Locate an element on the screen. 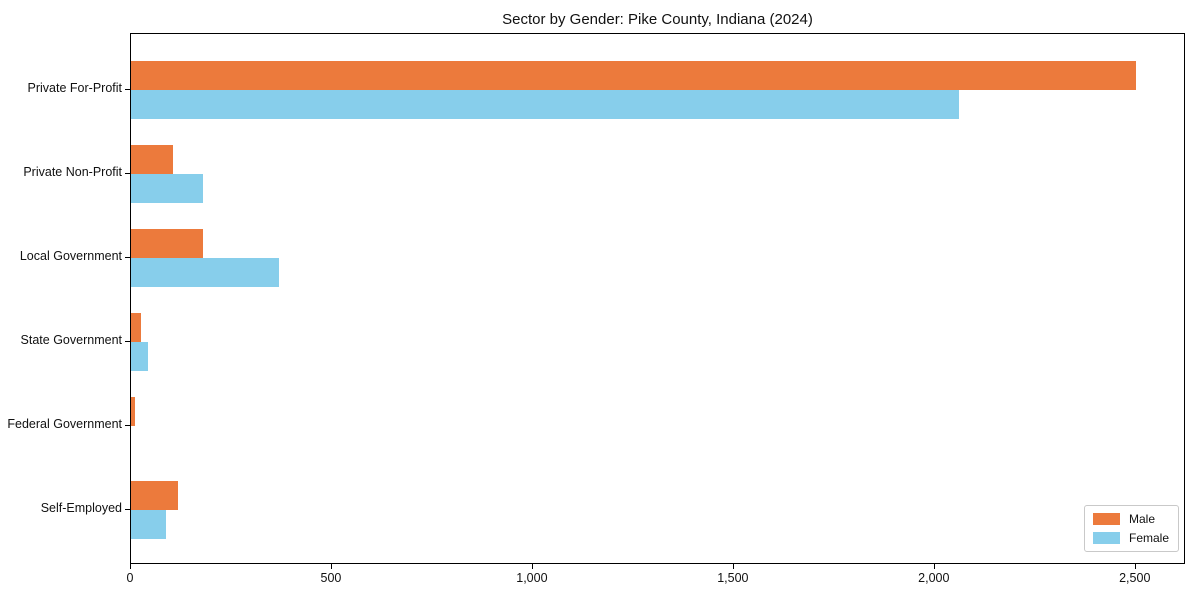  legend-swatch-male is located at coordinates (1106, 519).